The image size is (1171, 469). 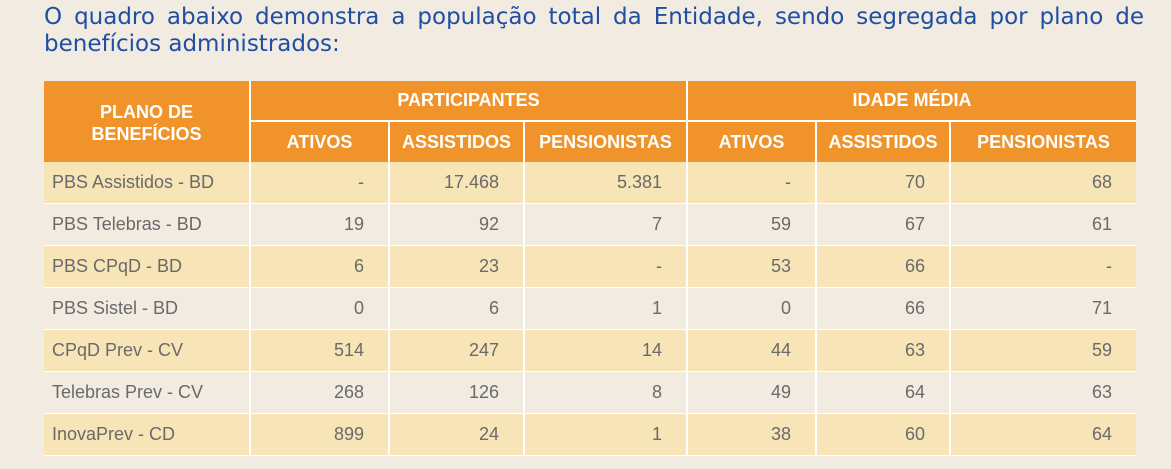 I want to click on value-cell: 23, so click(x=456, y=266).